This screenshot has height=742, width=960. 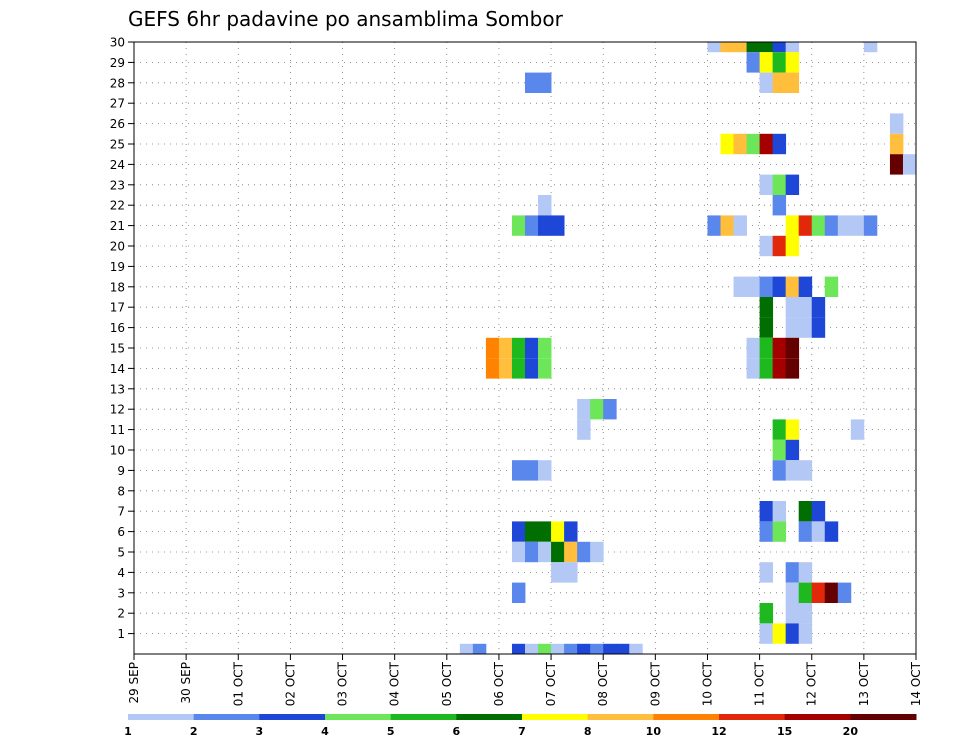 What do you see at coordinates (117, 247) in the screenshot?
I see `y-tick-label: 20` at bounding box center [117, 247].